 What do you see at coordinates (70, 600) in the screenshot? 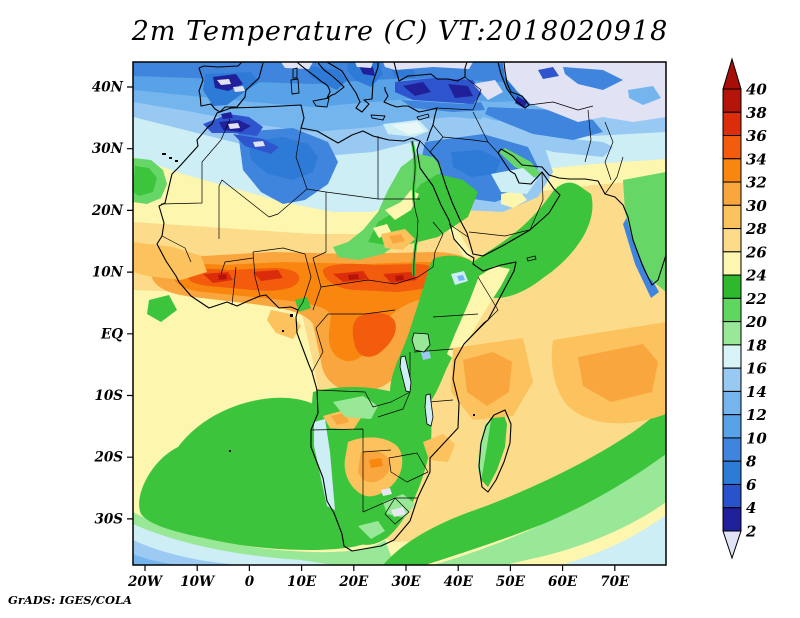
I see `grads-credit: GrADS: IGES/COLA` at bounding box center [70, 600].